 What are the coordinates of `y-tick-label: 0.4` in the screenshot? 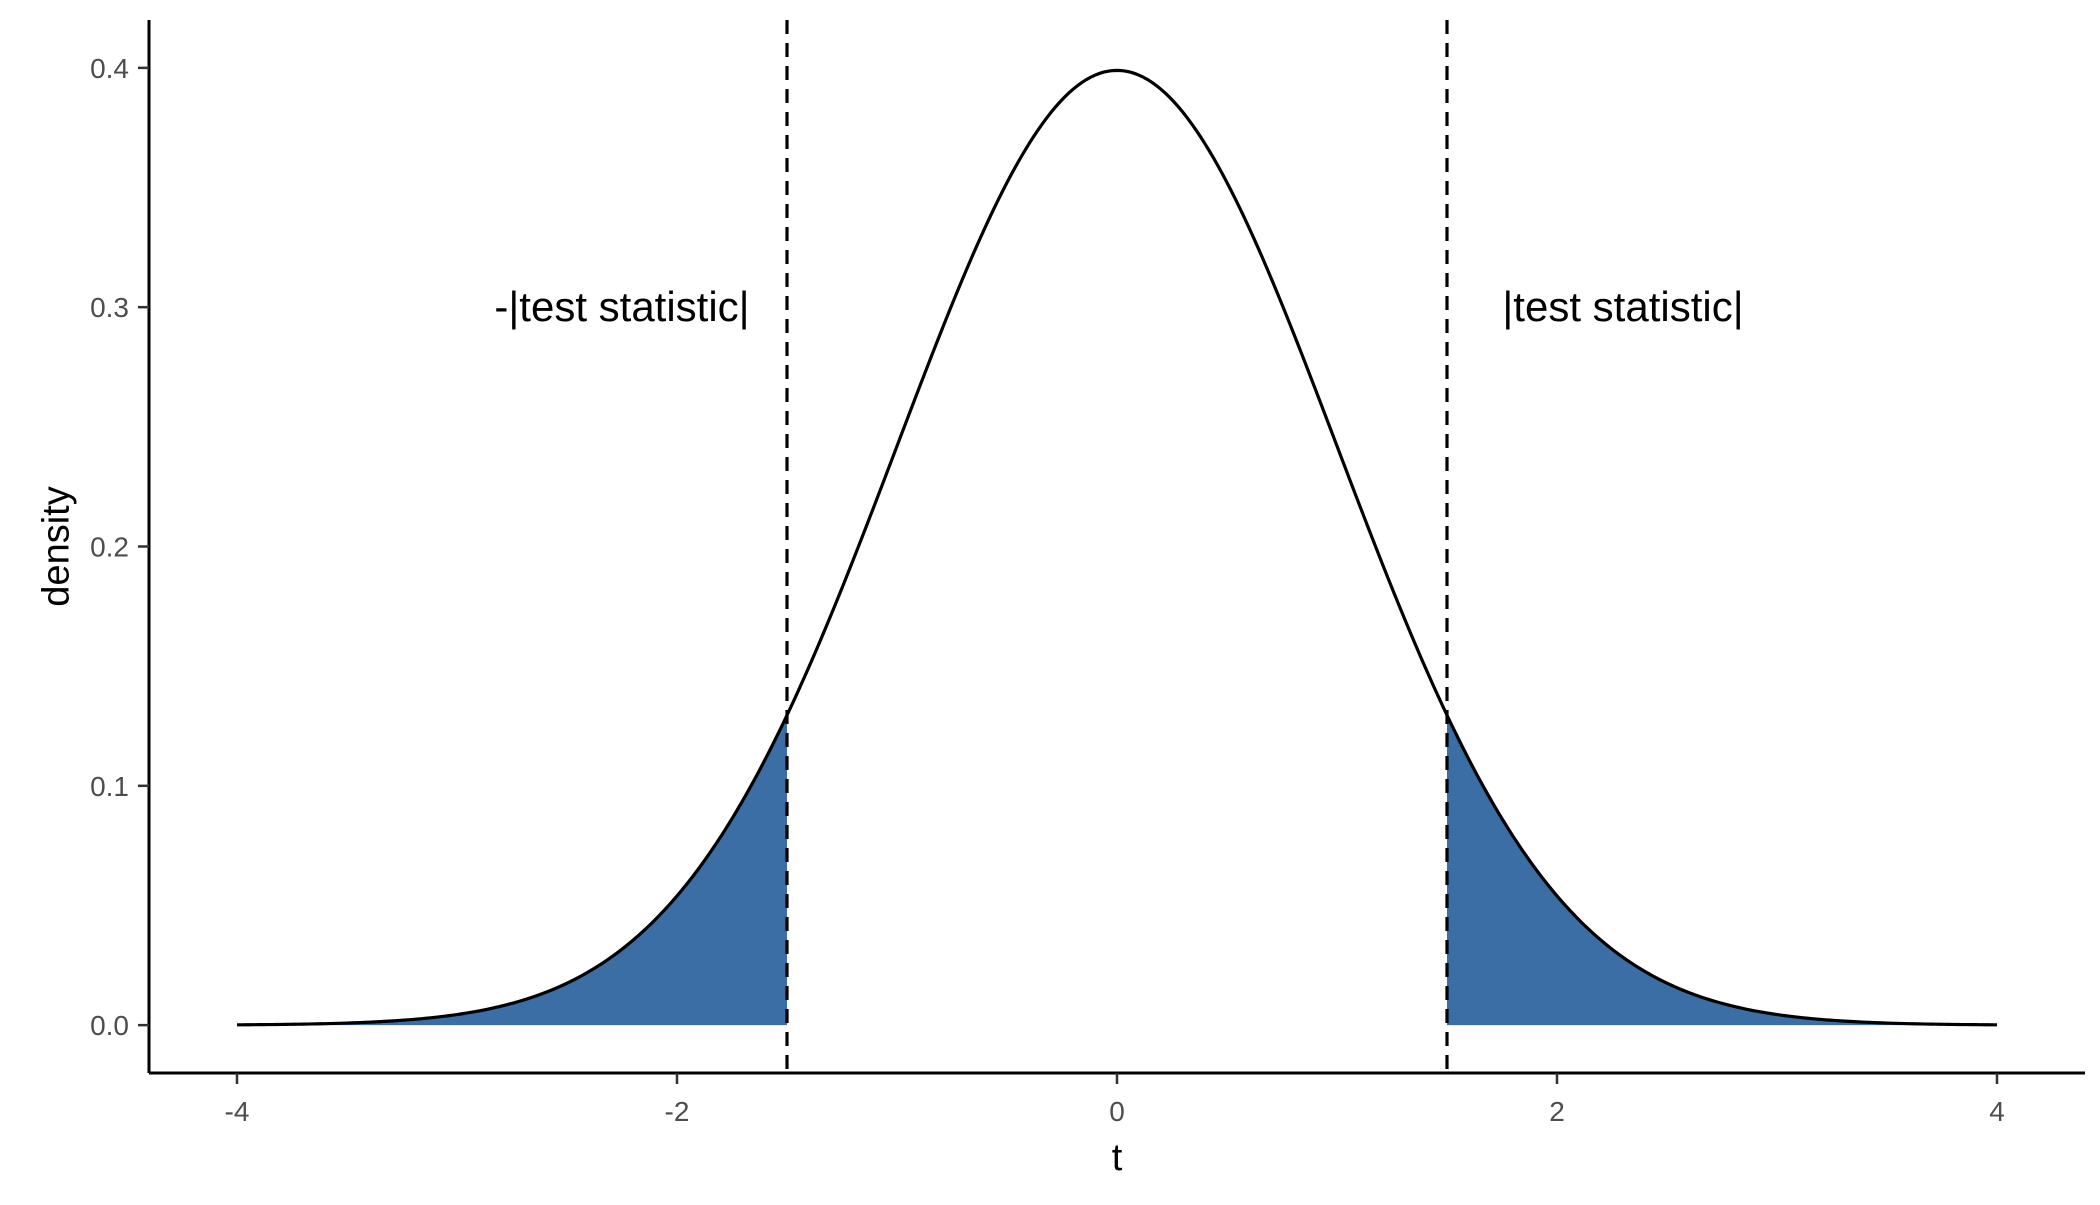 It's located at (109, 68).